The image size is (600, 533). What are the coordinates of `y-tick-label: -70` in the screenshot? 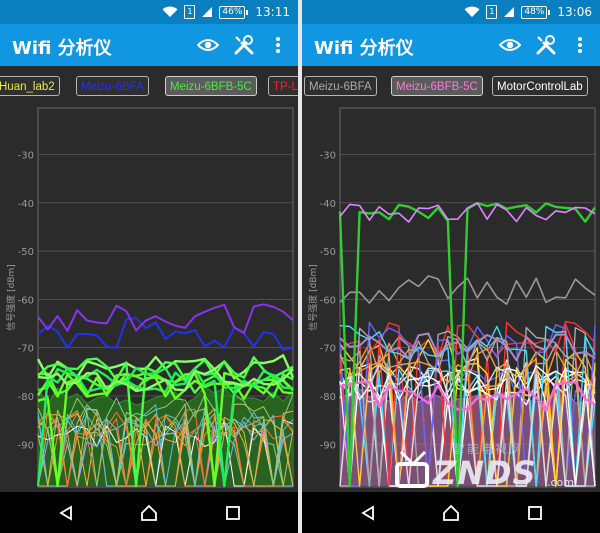 It's located at (328, 349).